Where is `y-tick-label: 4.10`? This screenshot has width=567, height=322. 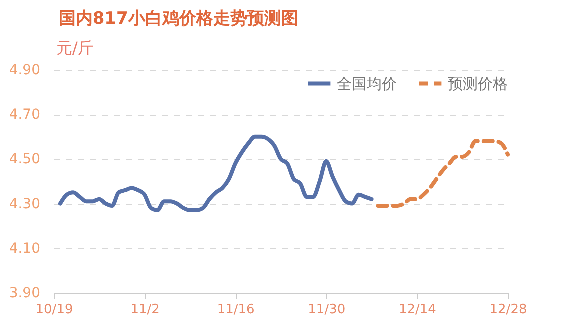 y-tick-label: 4.10 is located at coordinates (24, 248).